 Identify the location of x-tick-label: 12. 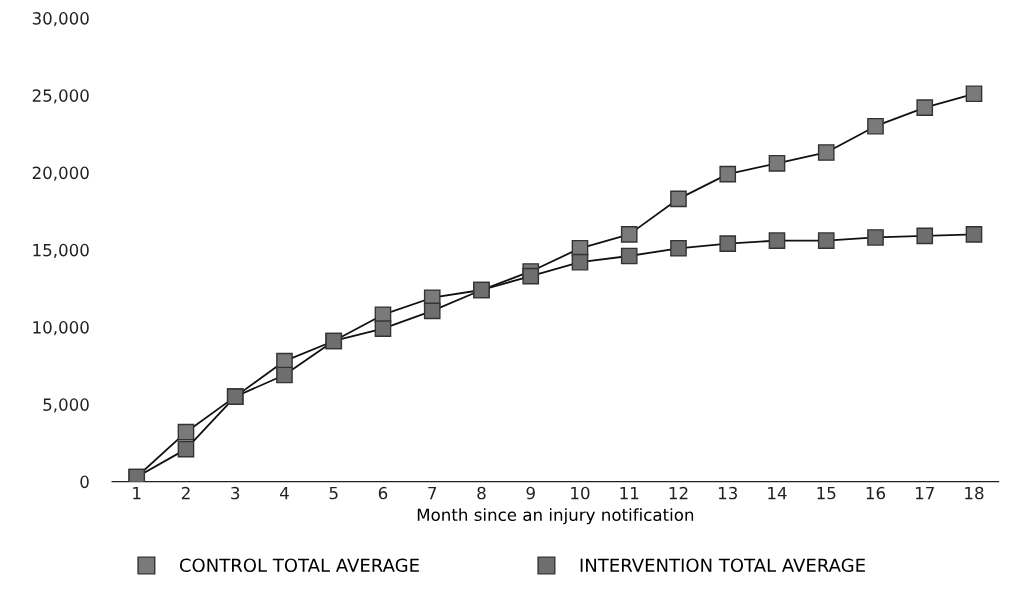
(678, 493).